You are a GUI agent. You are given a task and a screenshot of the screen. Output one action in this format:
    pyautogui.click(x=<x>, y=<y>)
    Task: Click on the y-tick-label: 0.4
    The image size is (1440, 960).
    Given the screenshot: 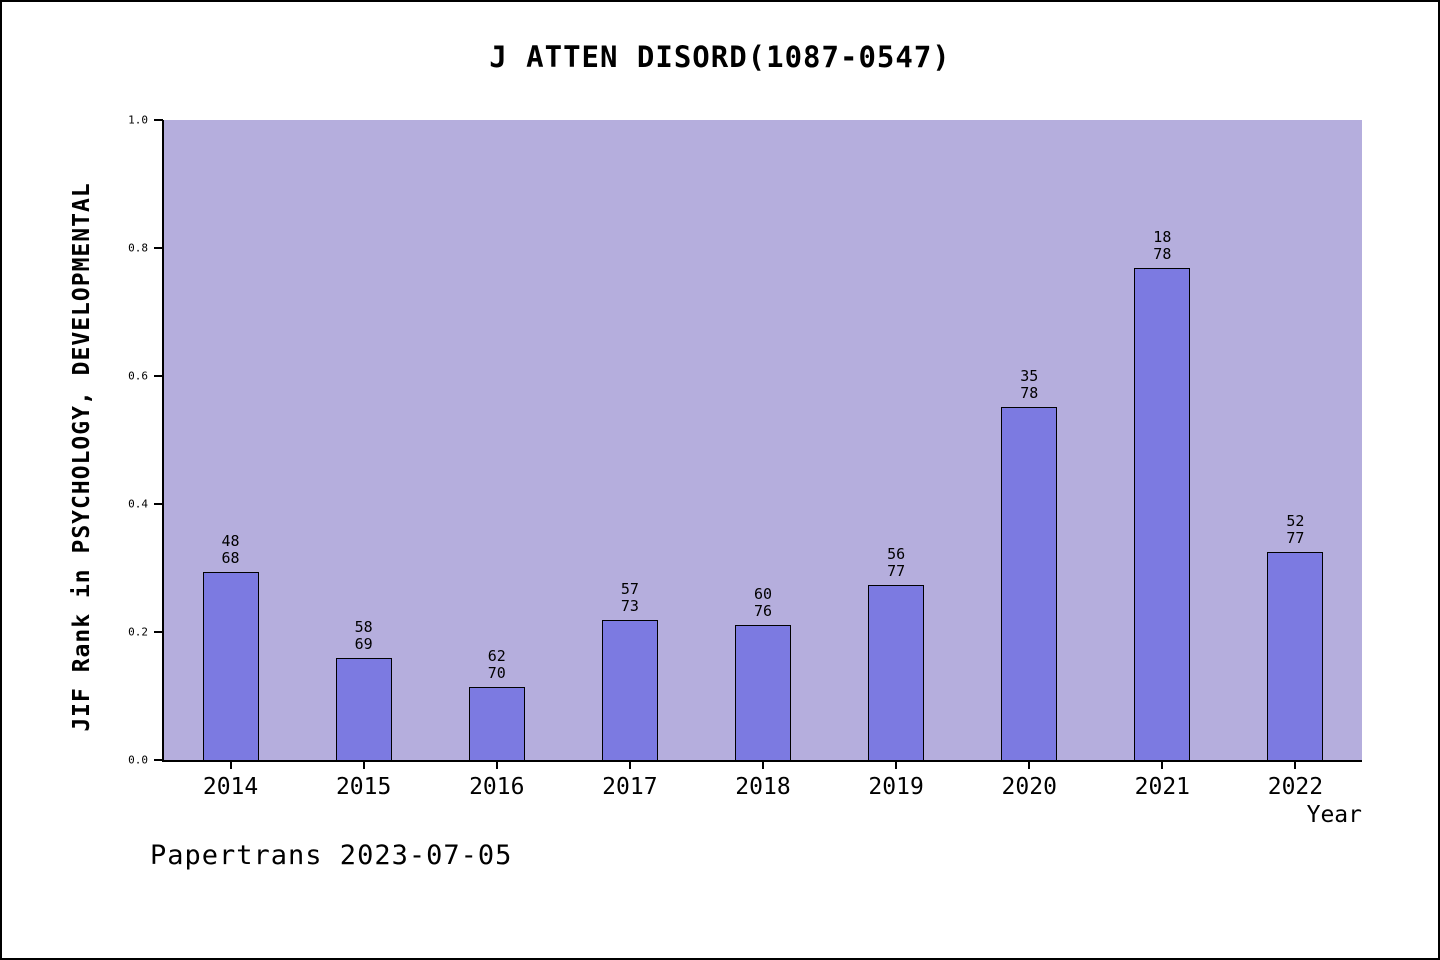 What is the action you would take?
    pyautogui.click(x=138, y=504)
    